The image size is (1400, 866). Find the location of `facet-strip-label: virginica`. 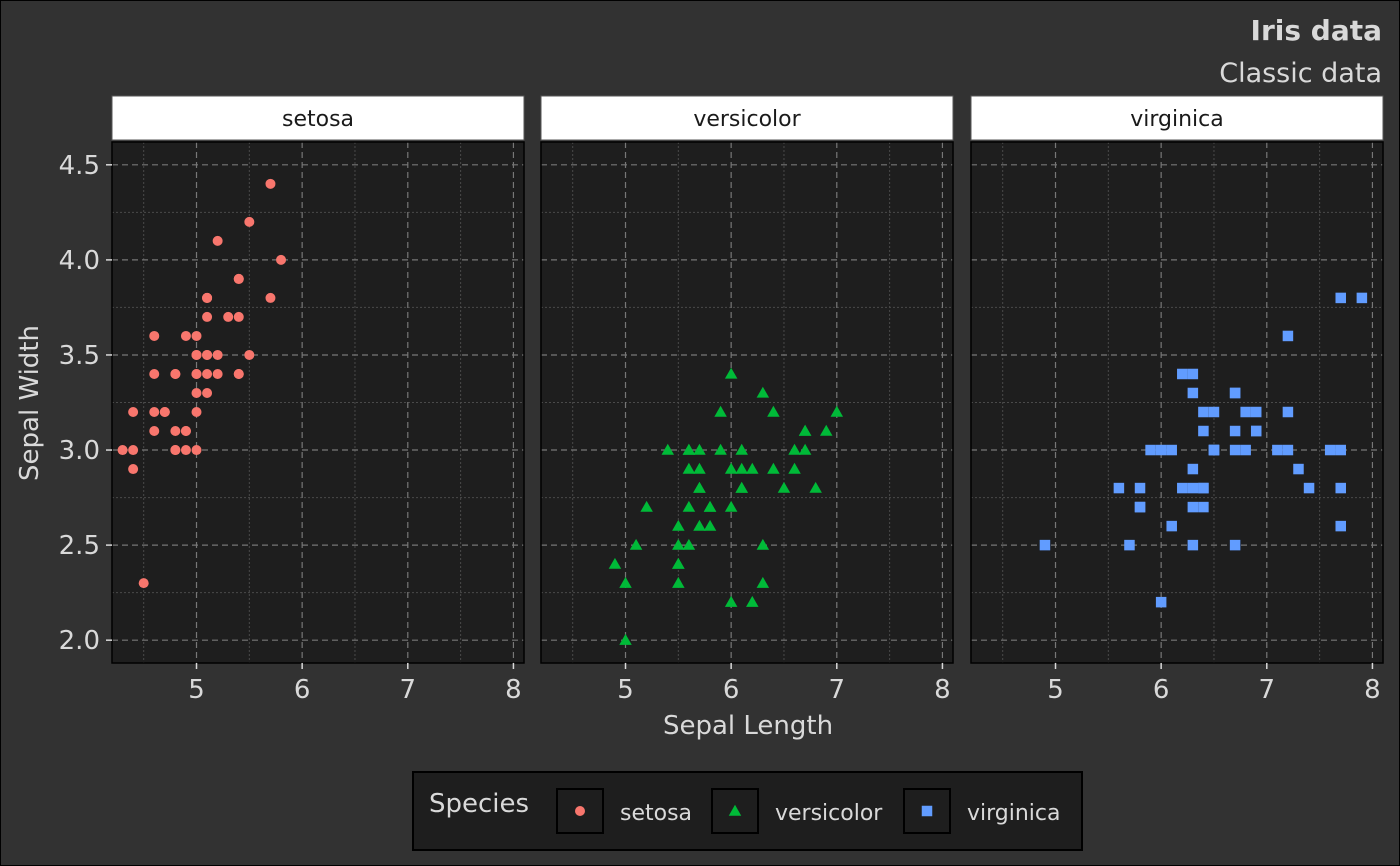

facet-strip-label: virginica is located at coordinates (1177, 119).